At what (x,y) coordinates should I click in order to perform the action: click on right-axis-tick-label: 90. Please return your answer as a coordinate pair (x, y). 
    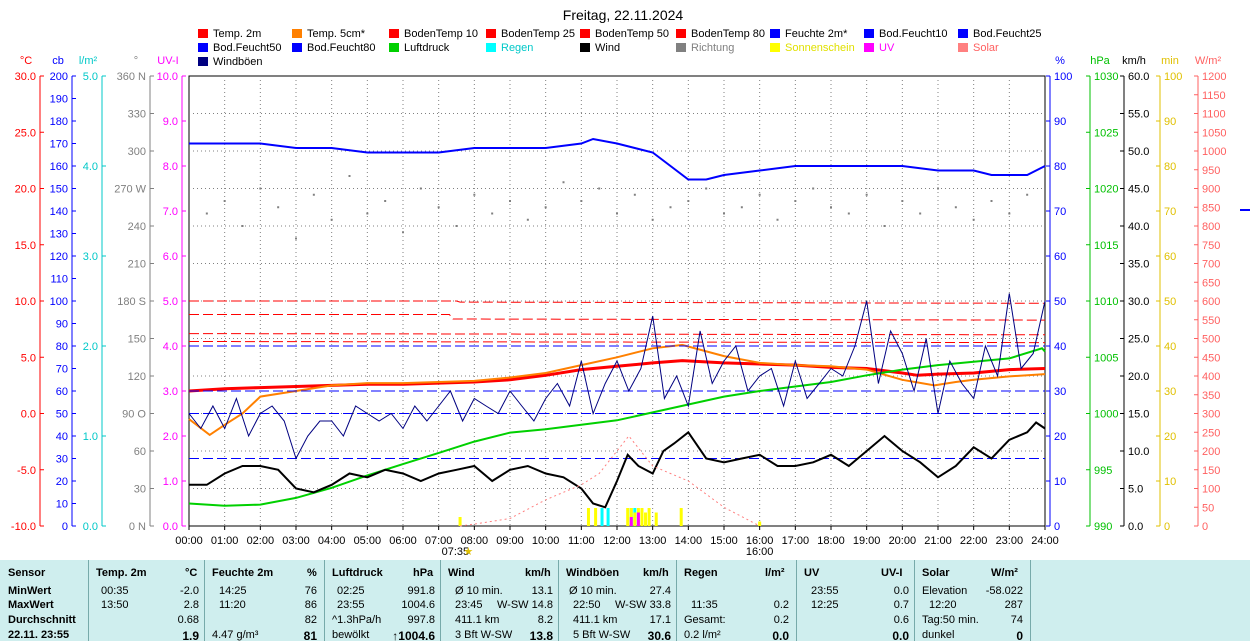
    Looking at the image, I should click on (1170, 122).